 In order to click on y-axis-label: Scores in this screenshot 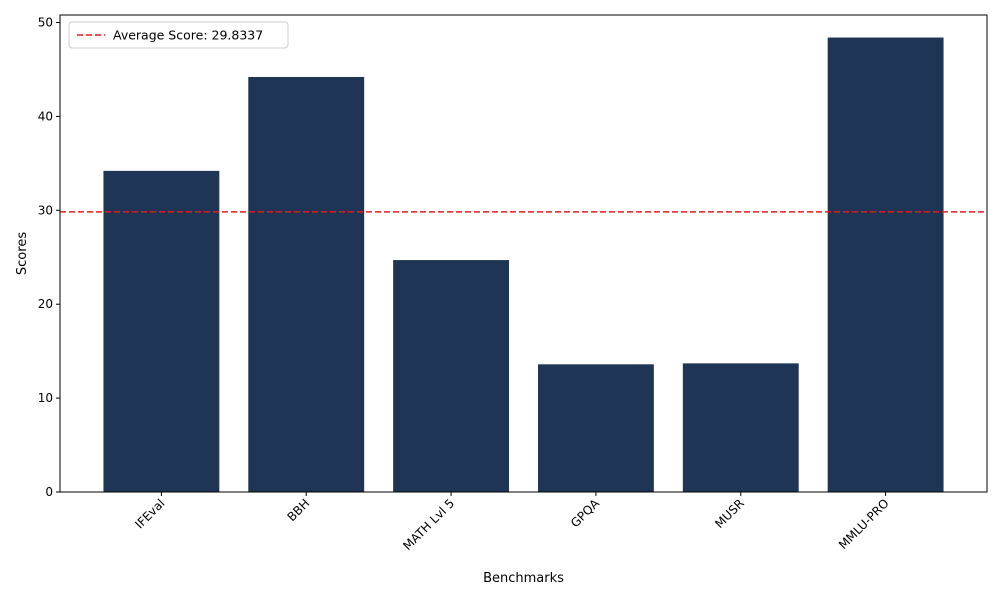, I will do `click(22, 253)`.